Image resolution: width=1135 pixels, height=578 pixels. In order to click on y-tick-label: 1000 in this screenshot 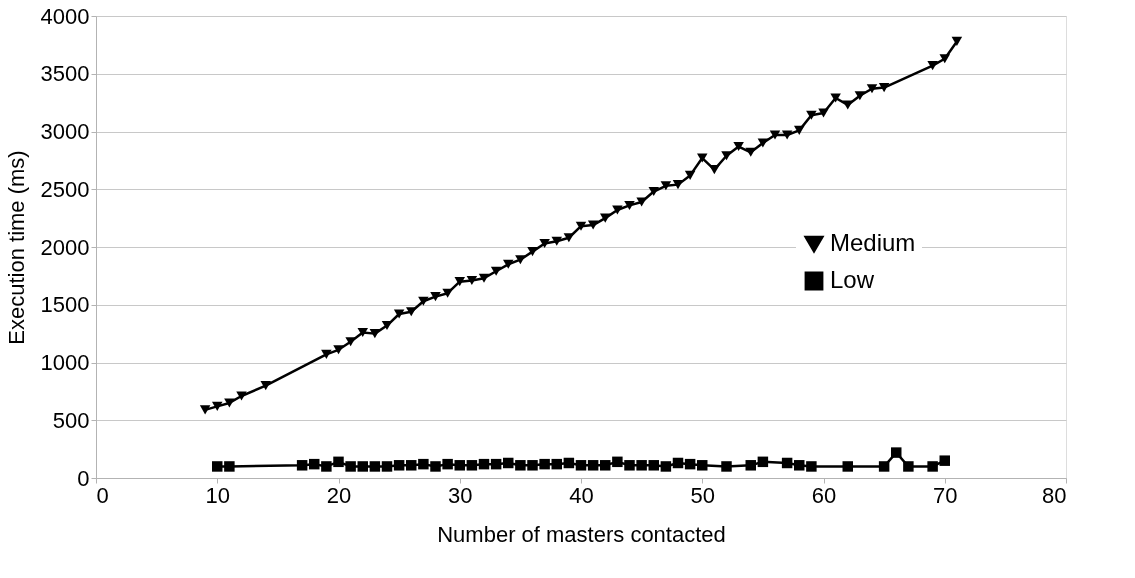, I will do `click(65, 362)`.